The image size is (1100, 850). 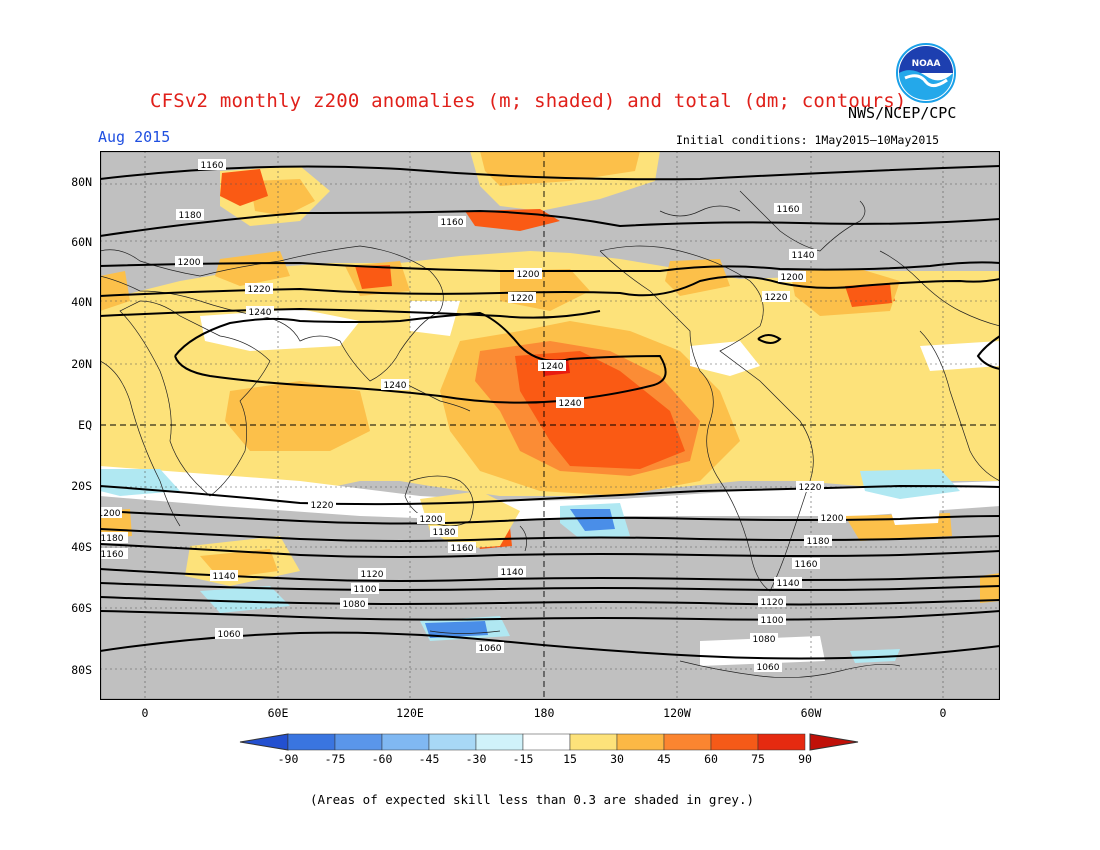 I want to click on lat-label: 20S, so click(x=81, y=486).